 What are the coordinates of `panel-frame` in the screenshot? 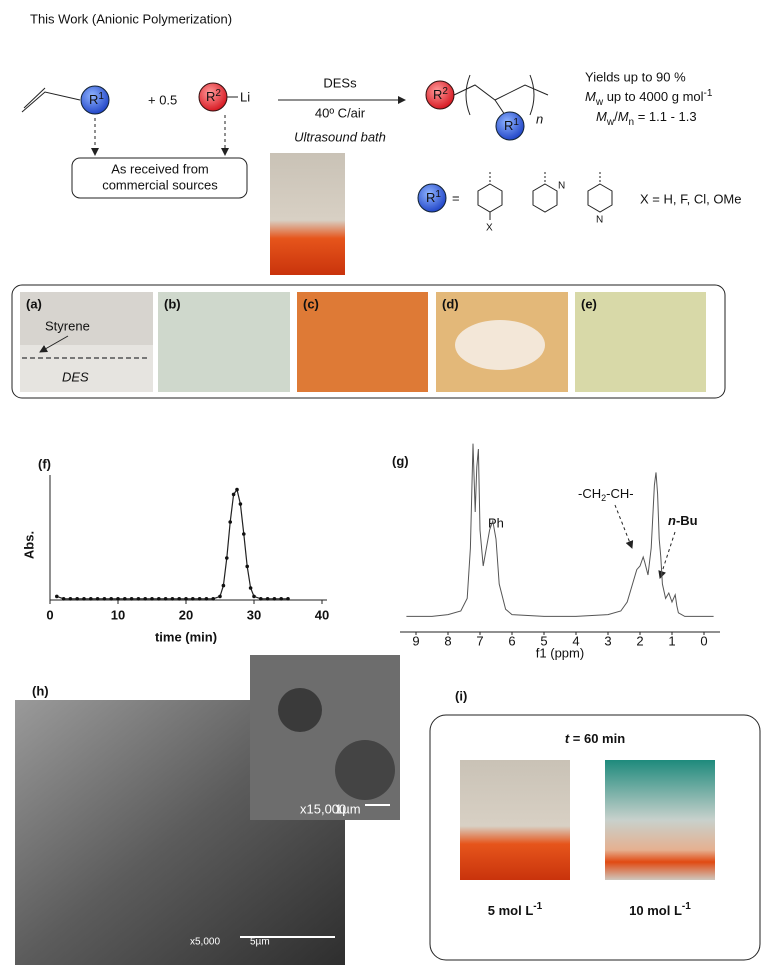 It's located at (595, 837).